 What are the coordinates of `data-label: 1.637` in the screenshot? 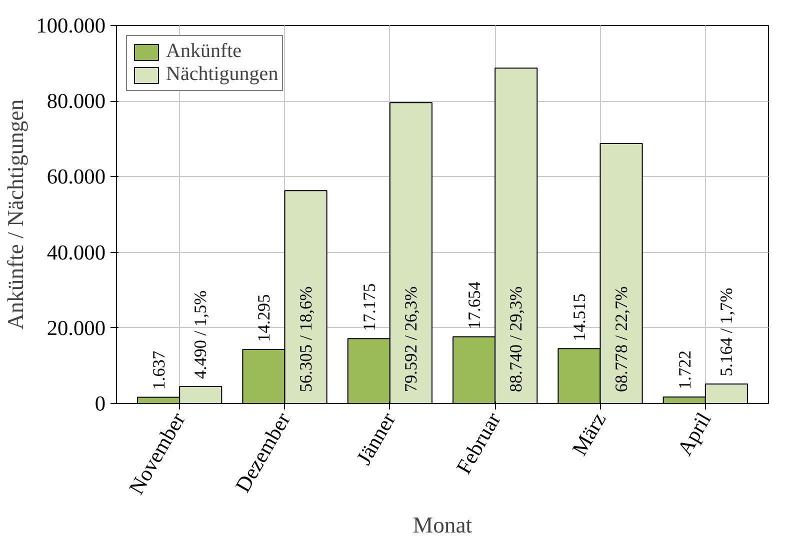 It's located at (159, 370).